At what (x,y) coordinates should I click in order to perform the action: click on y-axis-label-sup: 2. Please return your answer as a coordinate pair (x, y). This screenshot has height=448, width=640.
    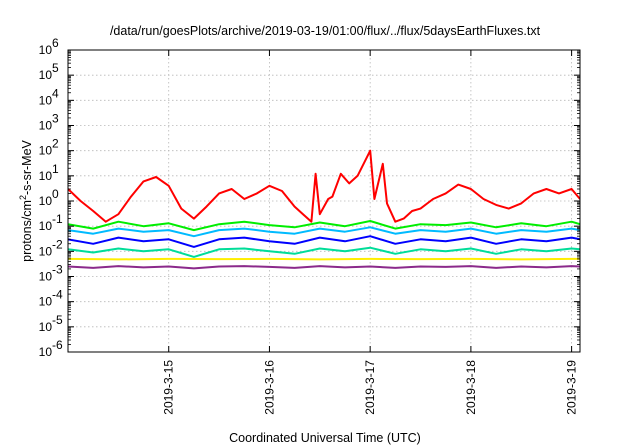
    Looking at the image, I should click on (23, 197).